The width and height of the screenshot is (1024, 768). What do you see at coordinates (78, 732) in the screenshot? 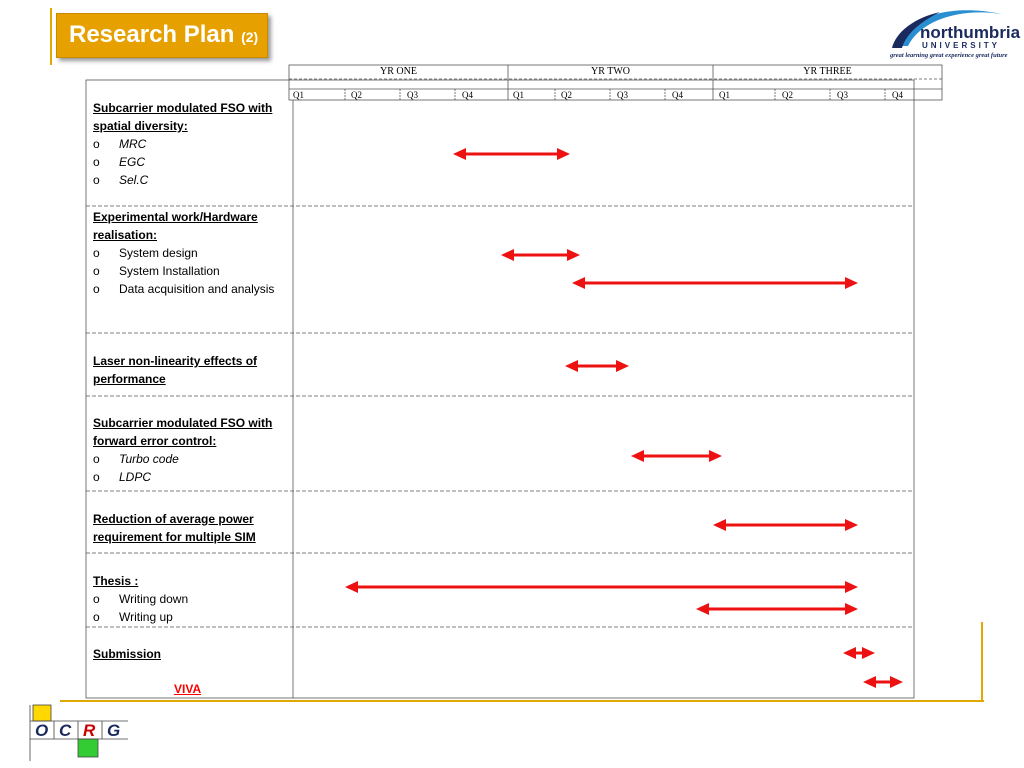
I see `ocrg-logo-icon: O C R G` at bounding box center [78, 732].